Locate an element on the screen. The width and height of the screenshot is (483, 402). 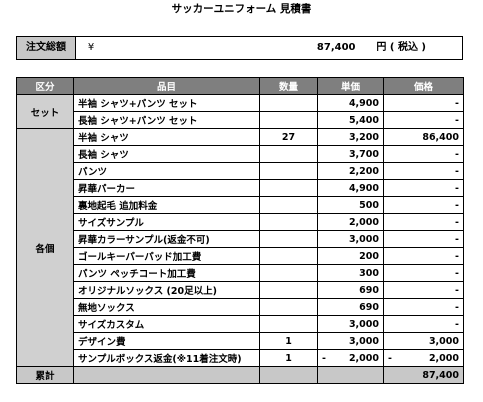
header-quantity: 数量 is located at coordinates (288, 86).